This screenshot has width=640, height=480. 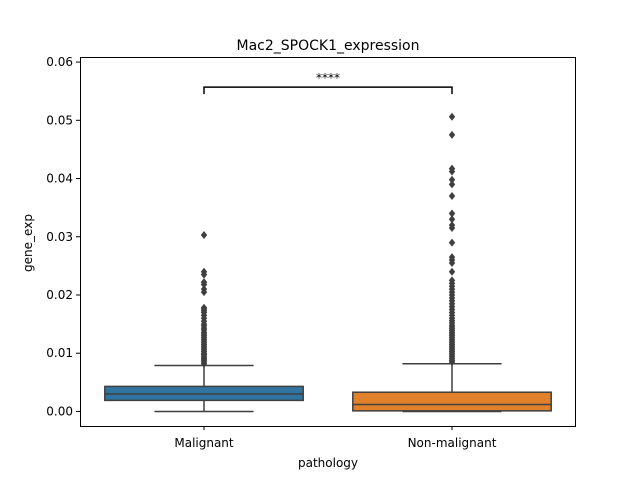 I want to click on significance-stars: ****, so click(x=328, y=78).